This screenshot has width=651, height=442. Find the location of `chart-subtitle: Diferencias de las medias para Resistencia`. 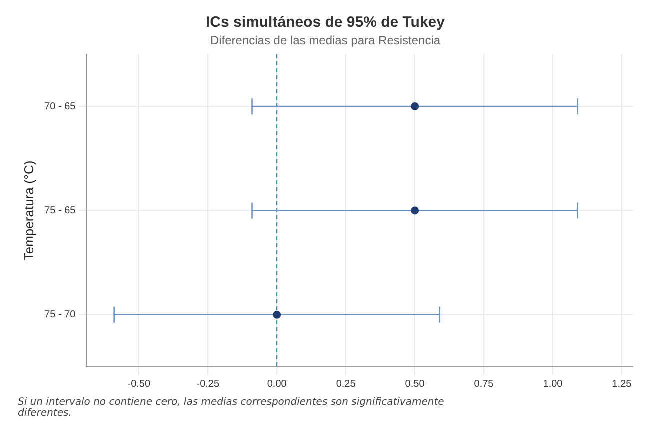

chart-subtitle: Diferencias de las medias para Resistencia is located at coordinates (325, 41).